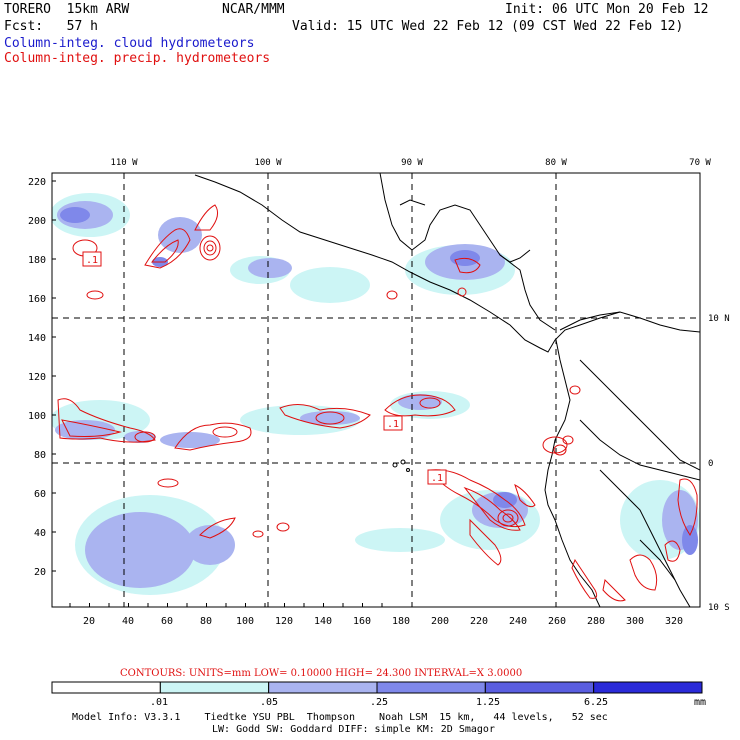 The image size is (740, 740). I want to click on colorbar-units: mm, so click(700, 702).